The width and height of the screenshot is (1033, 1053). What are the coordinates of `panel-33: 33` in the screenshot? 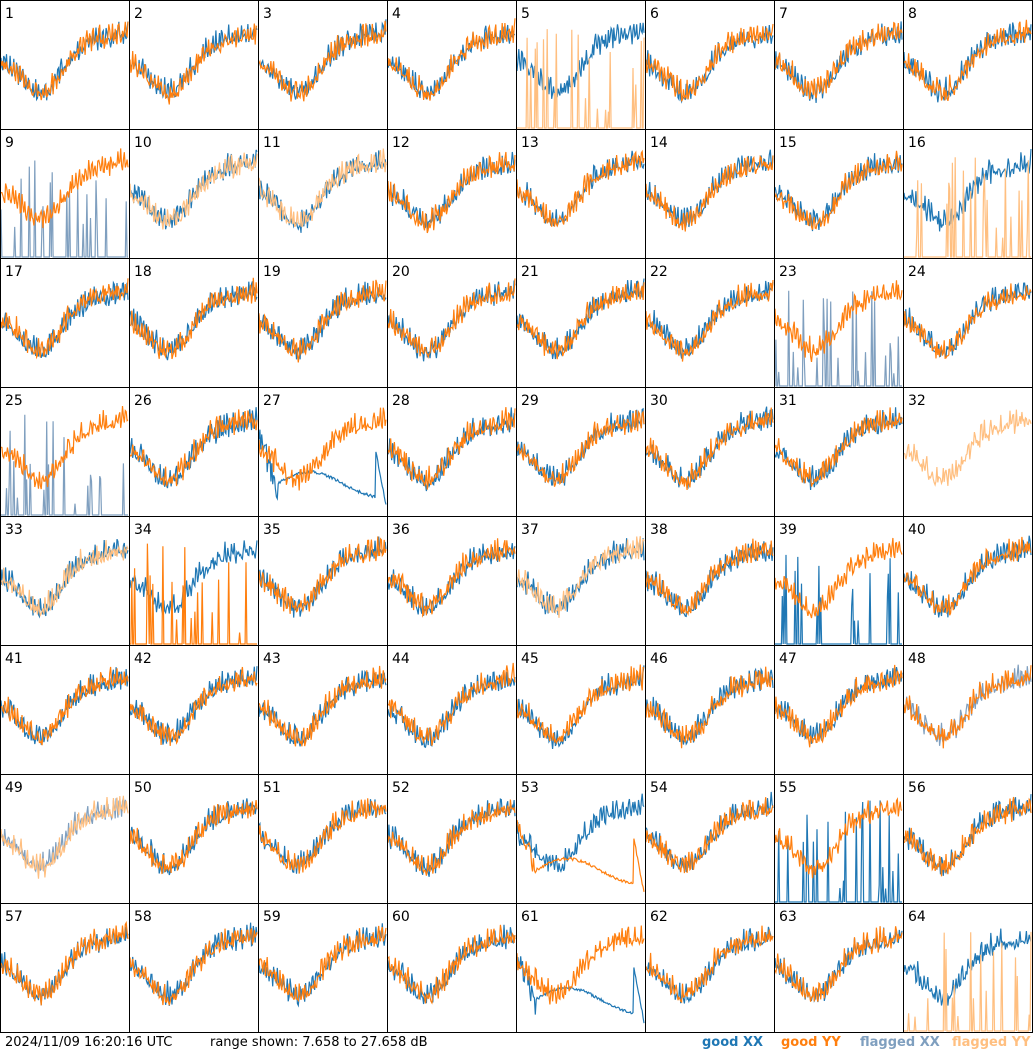 It's located at (65, 581).